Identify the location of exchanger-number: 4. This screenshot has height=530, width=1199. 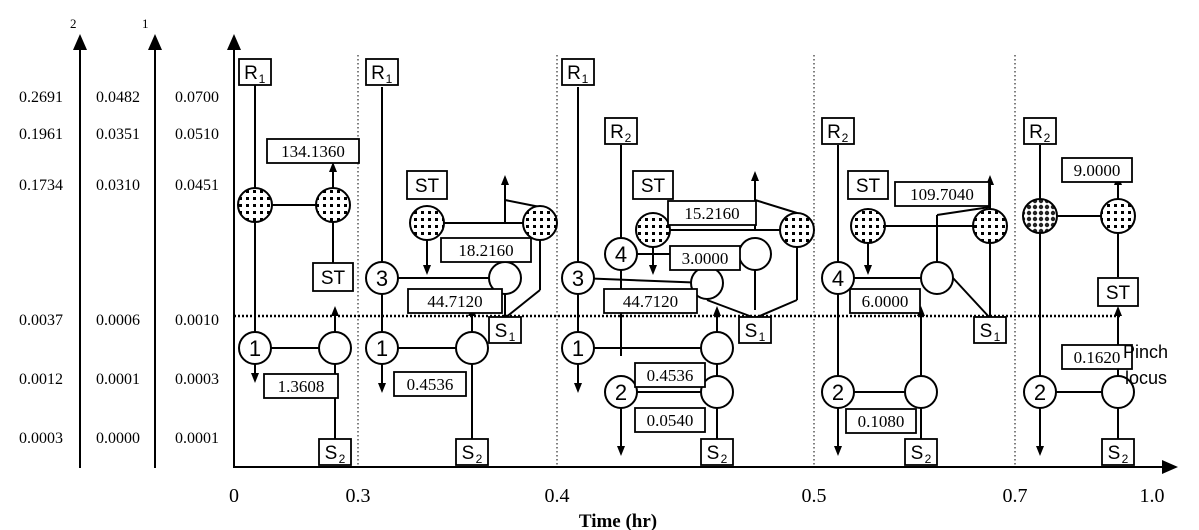
(838, 278).